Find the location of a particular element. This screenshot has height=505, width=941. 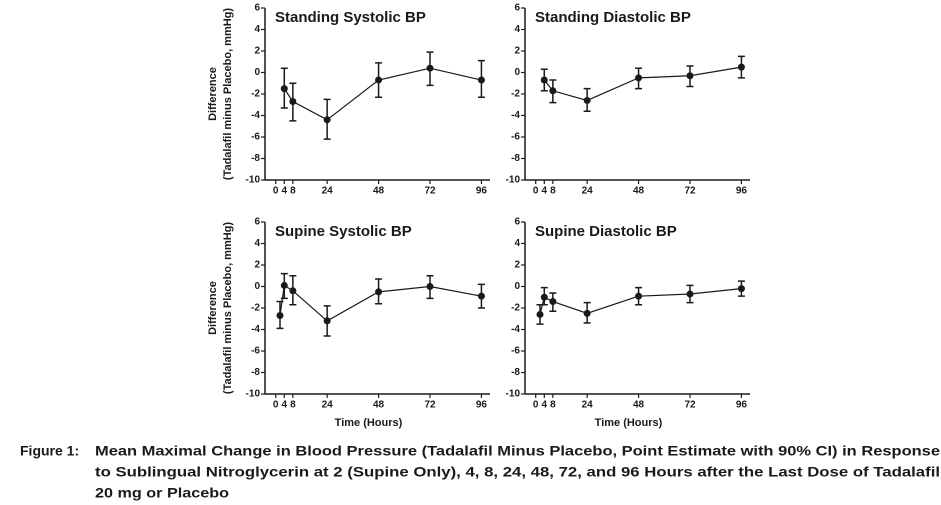

caption-label: Figure 1: is located at coordinates (49, 451).